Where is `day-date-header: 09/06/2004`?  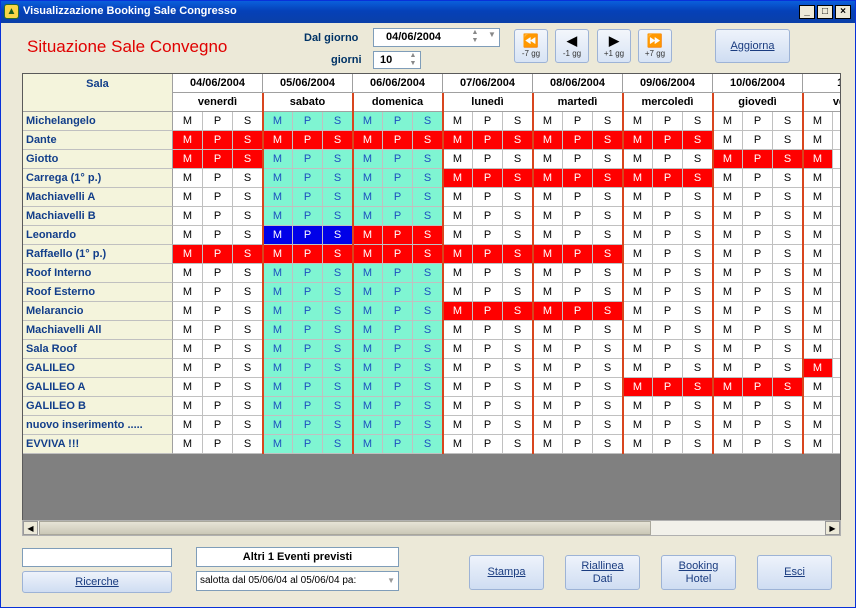 day-date-header: 09/06/2004 is located at coordinates (668, 83).